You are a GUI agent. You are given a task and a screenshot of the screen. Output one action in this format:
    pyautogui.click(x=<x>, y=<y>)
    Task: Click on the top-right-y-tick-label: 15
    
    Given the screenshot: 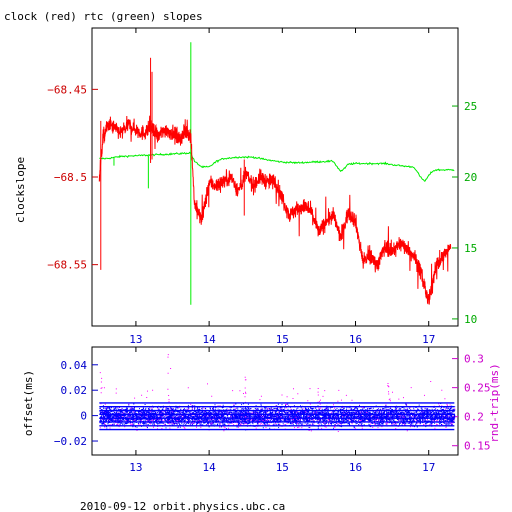 What is the action you would take?
    pyautogui.click(x=470, y=248)
    